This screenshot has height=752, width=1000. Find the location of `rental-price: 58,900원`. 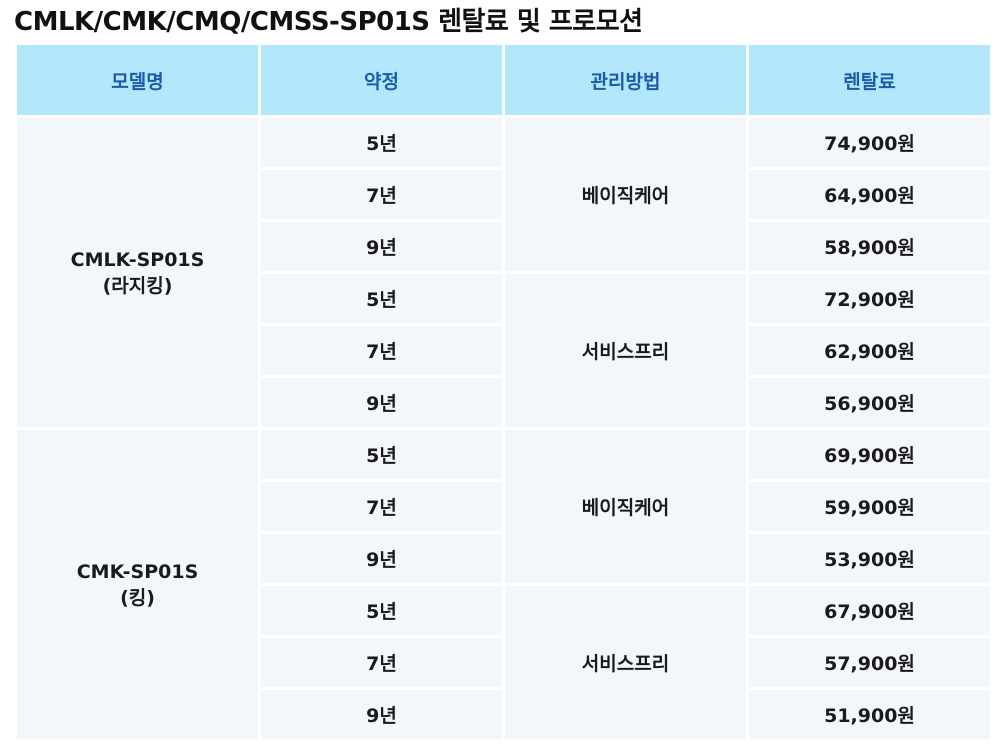

rental-price: 58,900원 is located at coordinates (869, 246).